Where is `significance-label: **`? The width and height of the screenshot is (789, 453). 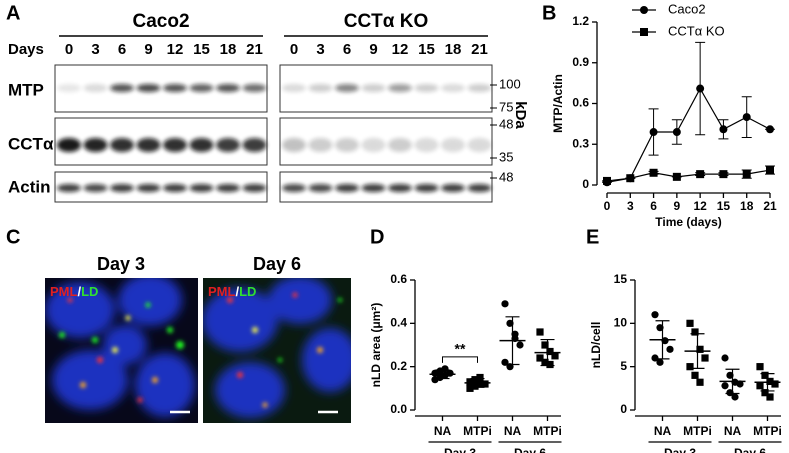 significance-label: ** is located at coordinates (460, 349).